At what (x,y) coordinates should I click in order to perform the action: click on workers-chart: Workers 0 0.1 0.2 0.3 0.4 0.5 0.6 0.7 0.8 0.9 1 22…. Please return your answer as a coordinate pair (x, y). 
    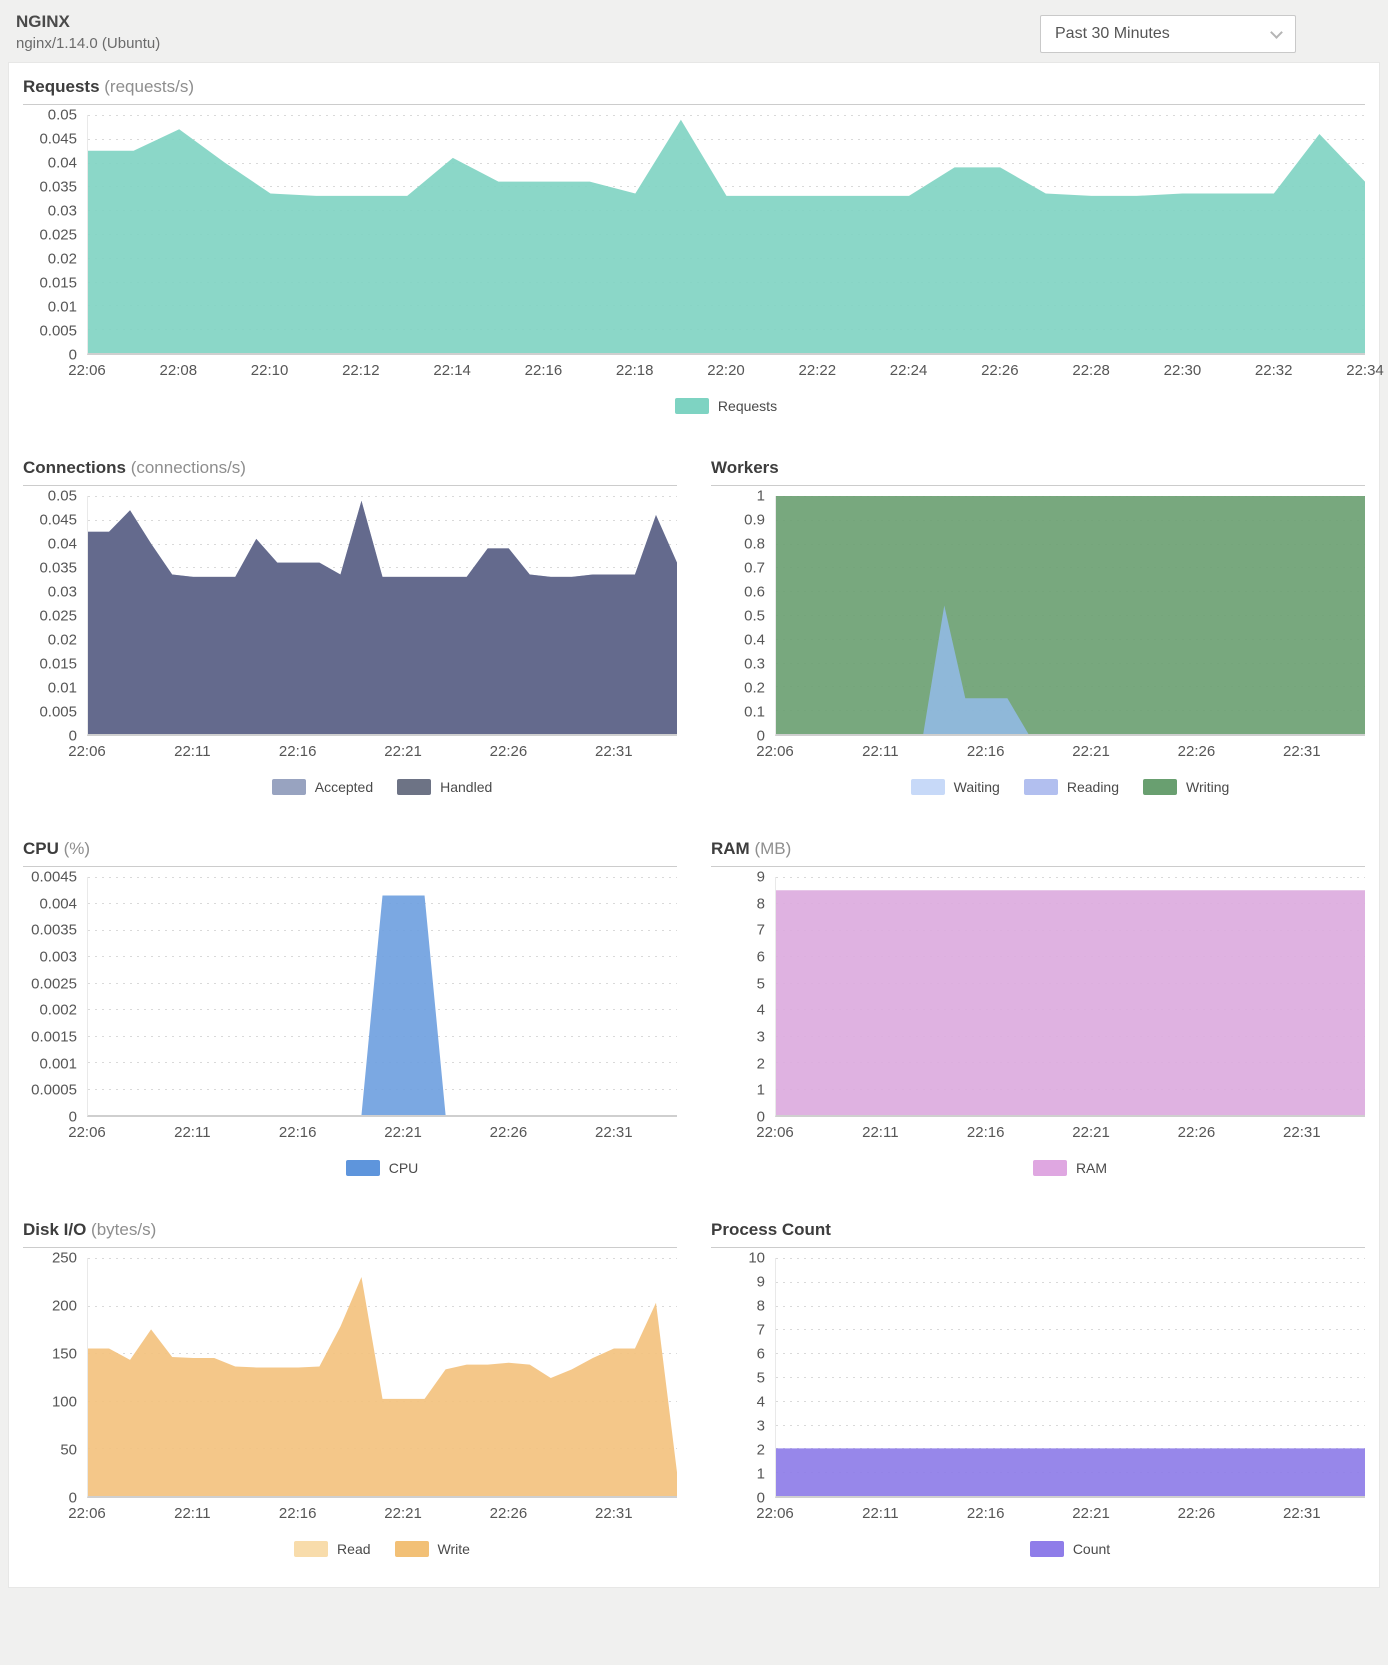
    Looking at the image, I should click on (1038, 626).